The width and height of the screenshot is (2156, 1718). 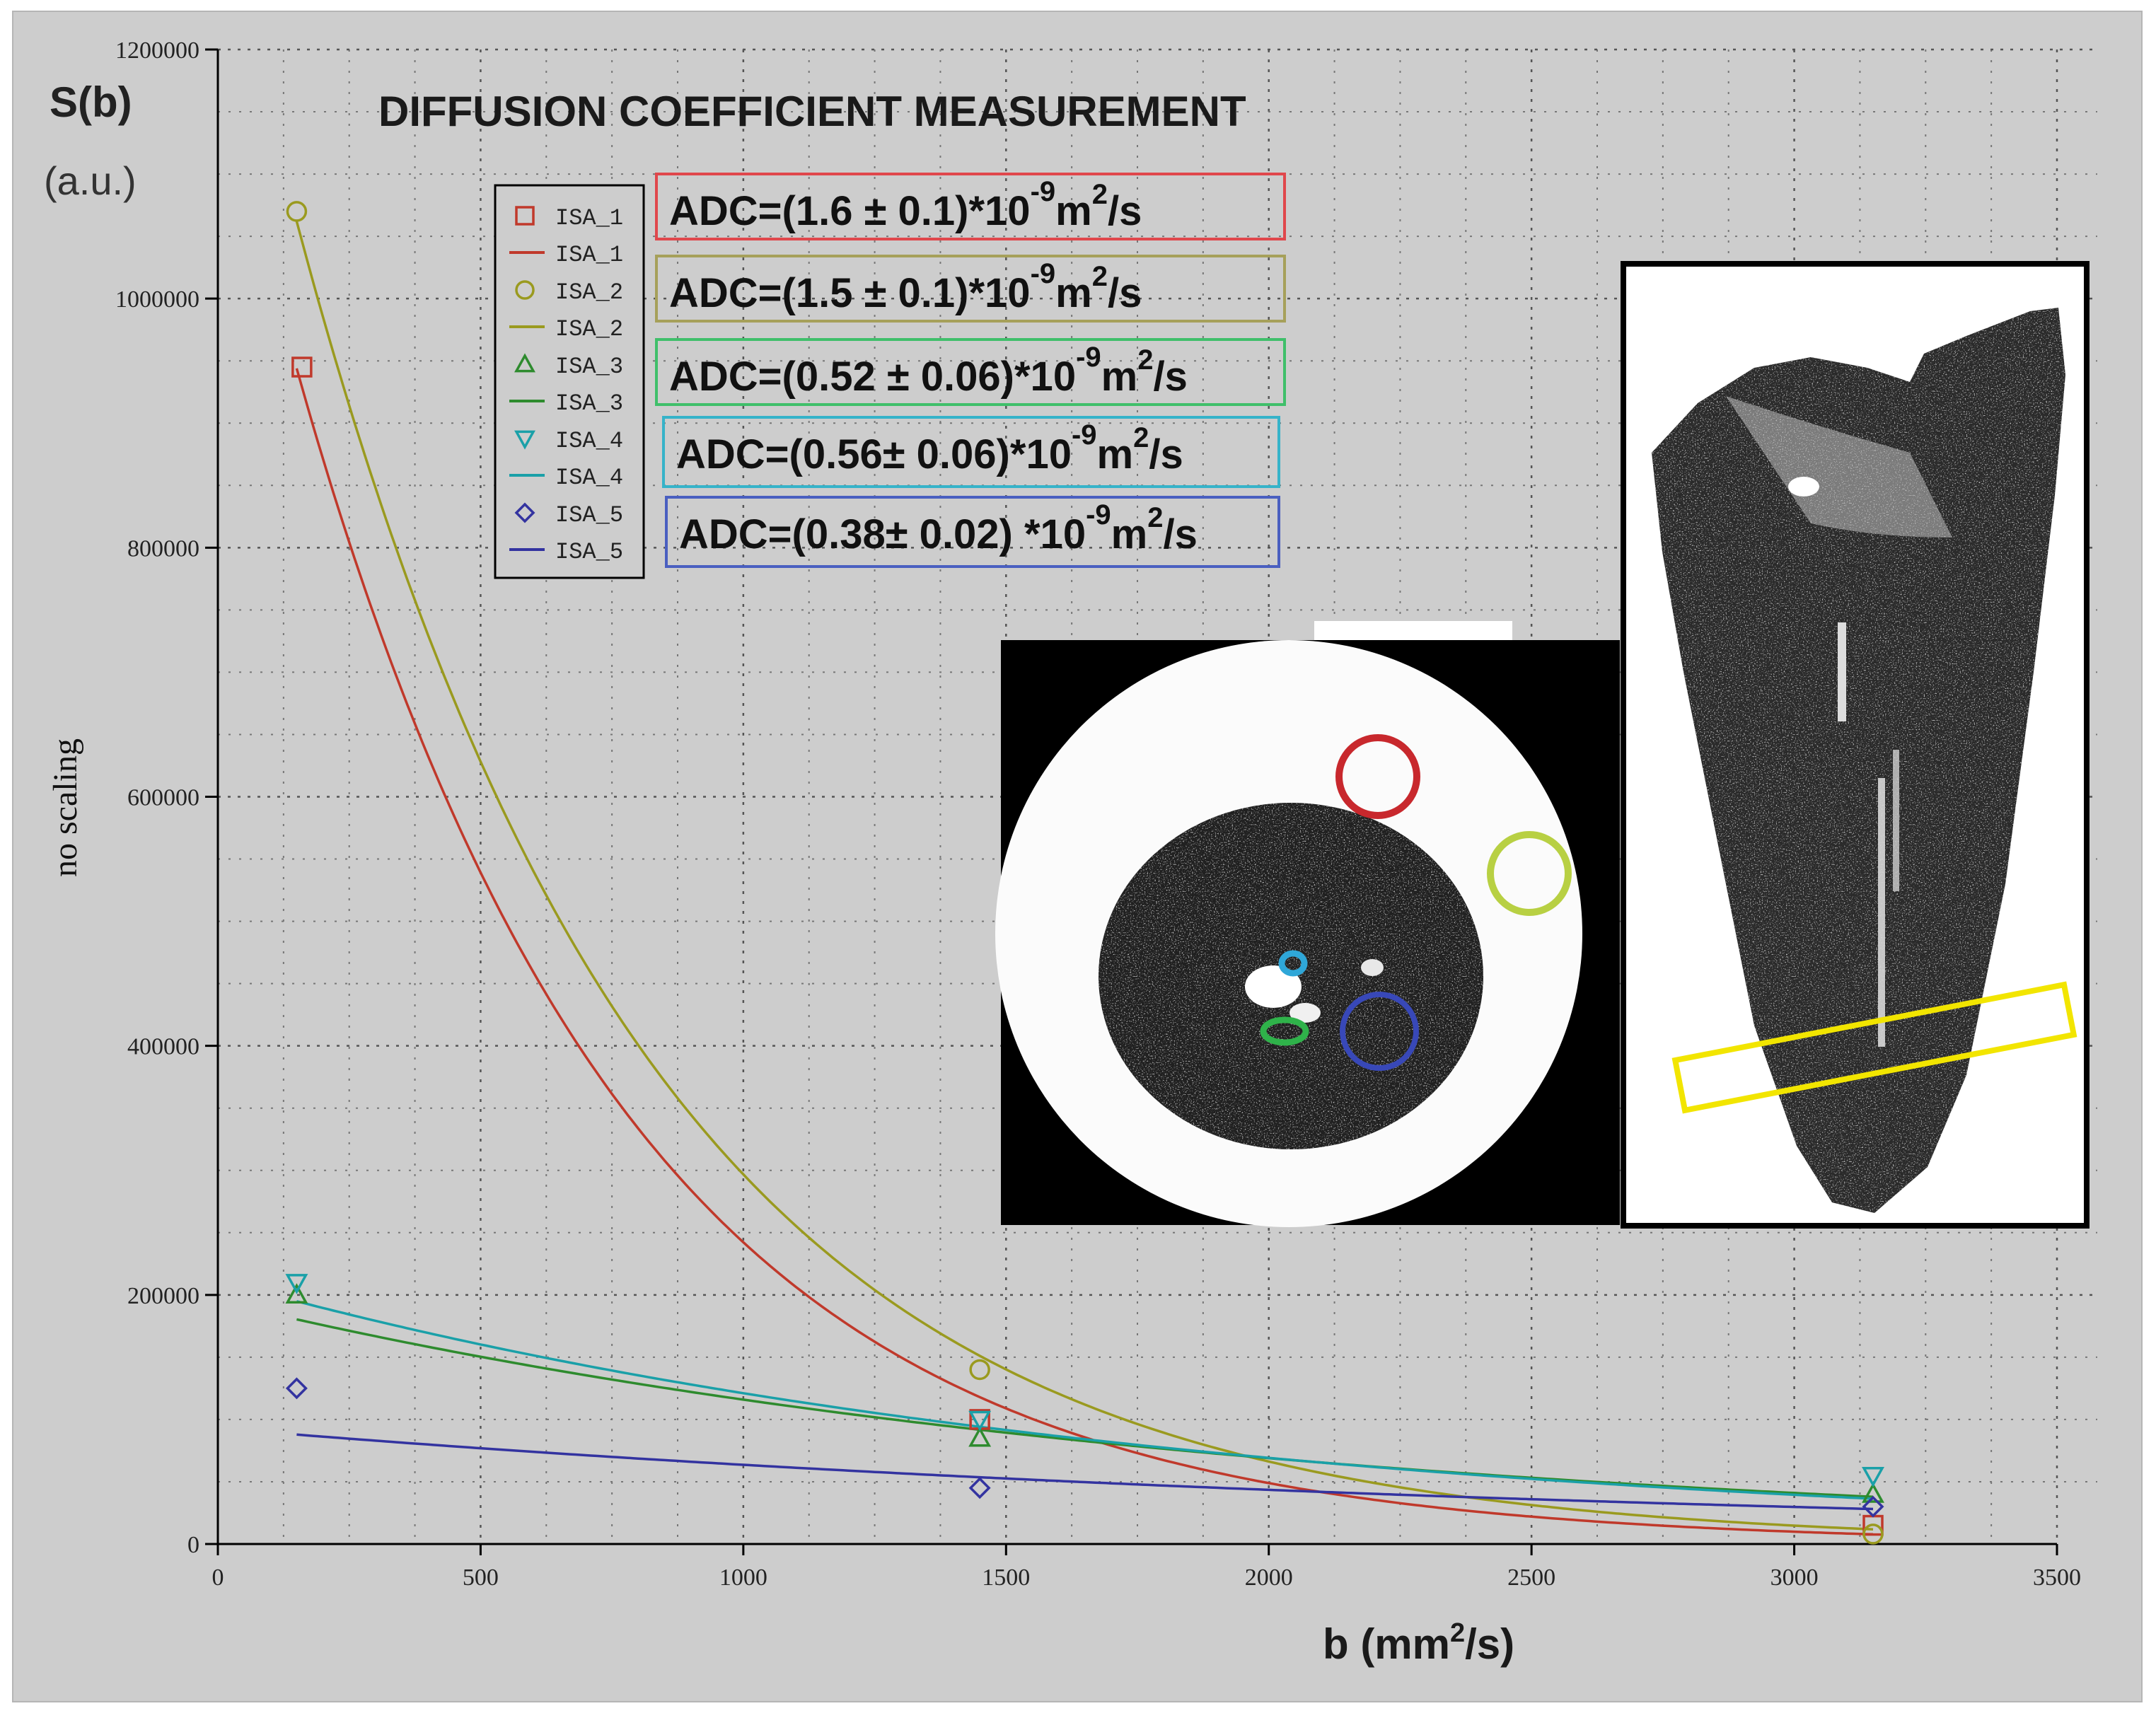 I want to click on slice-indicator-box, so click(x=1874, y=1047).